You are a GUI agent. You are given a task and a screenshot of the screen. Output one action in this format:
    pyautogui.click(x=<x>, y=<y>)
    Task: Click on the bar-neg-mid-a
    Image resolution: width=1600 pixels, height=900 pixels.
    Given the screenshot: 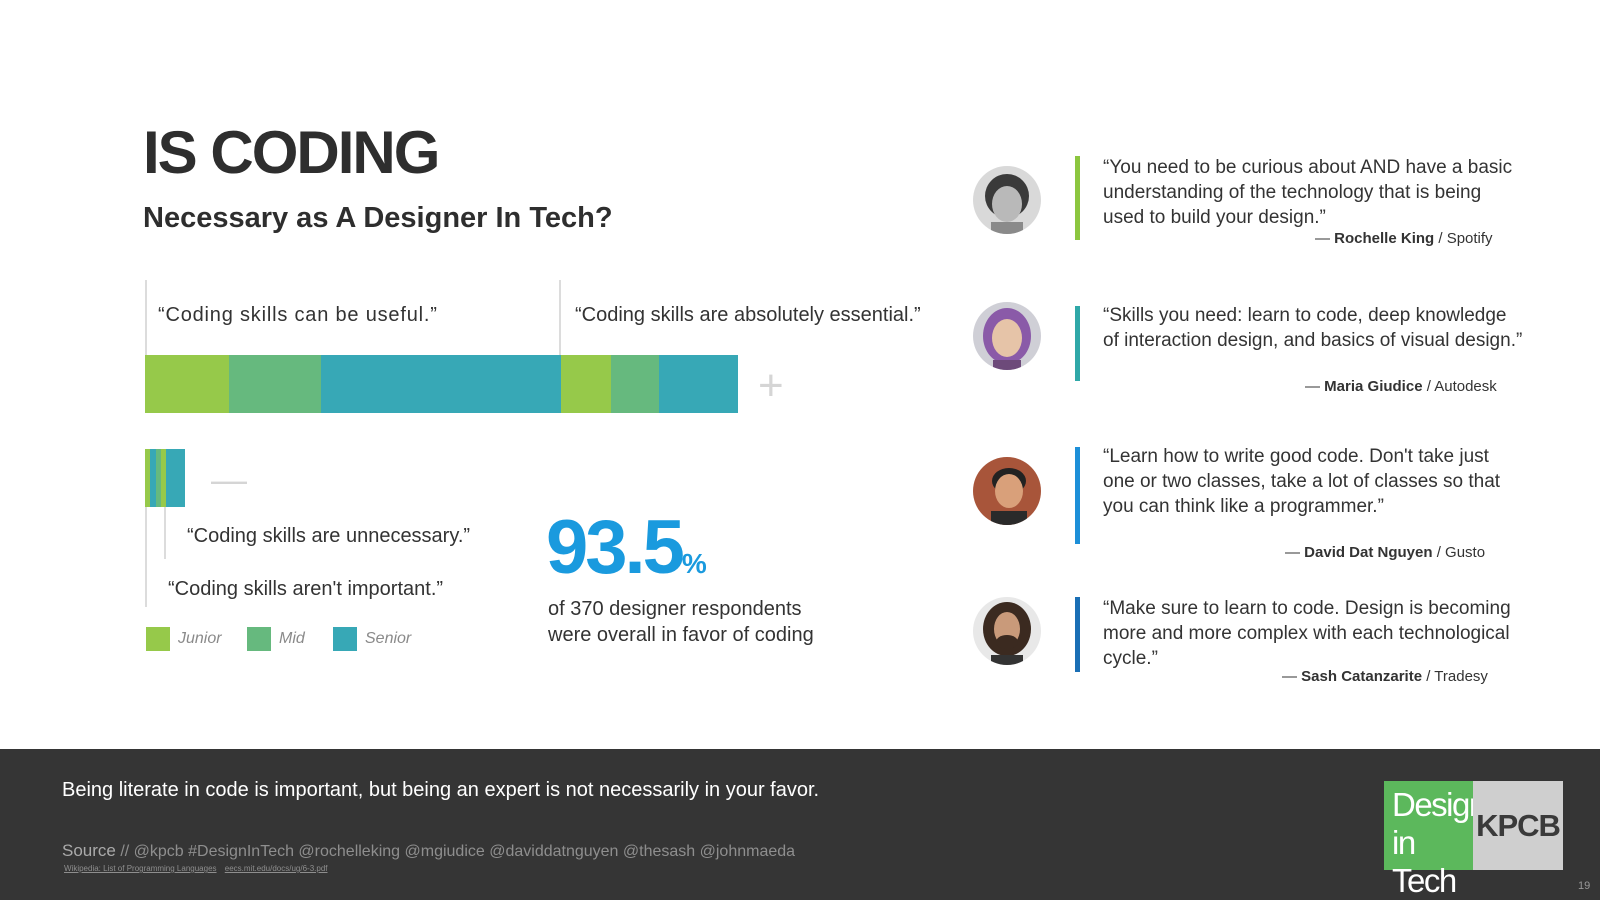 What is the action you would take?
    pyautogui.click(x=158, y=478)
    